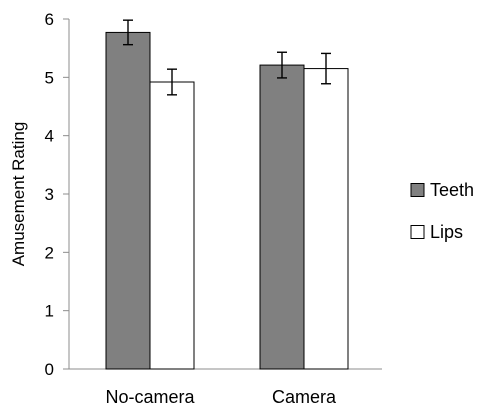 The width and height of the screenshot is (488, 410). What do you see at coordinates (49, 369) in the screenshot?
I see `y-tick-label: 0` at bounding box center [49, 369].